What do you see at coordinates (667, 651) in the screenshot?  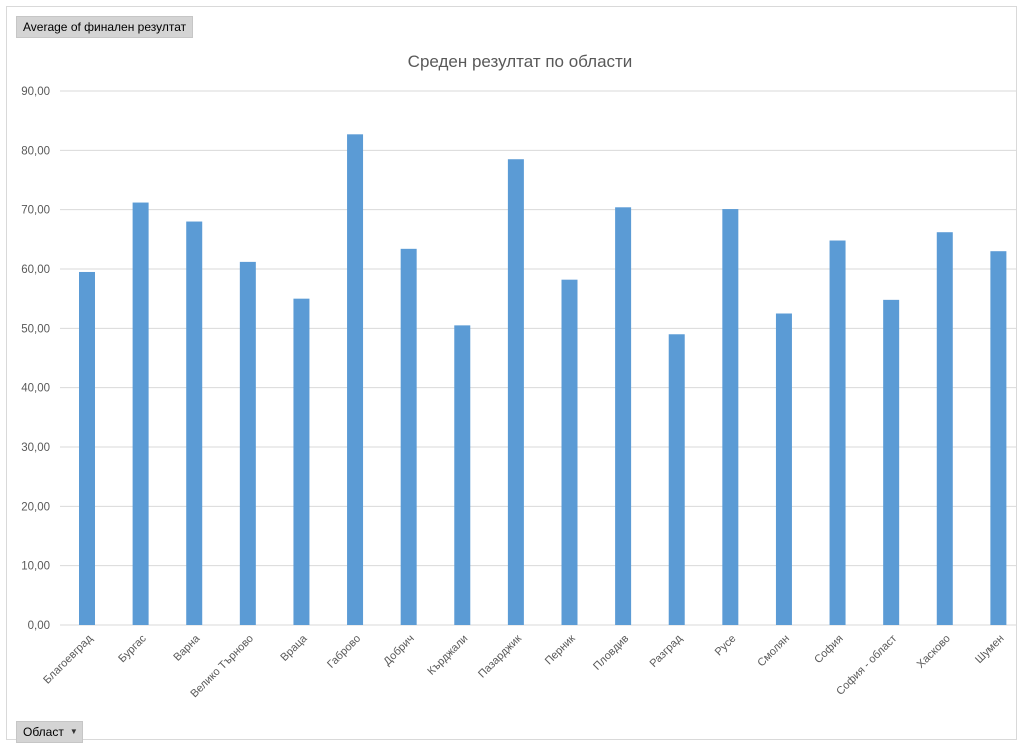 I see `x-category-label: Разград` at bounding box center [667, 651].